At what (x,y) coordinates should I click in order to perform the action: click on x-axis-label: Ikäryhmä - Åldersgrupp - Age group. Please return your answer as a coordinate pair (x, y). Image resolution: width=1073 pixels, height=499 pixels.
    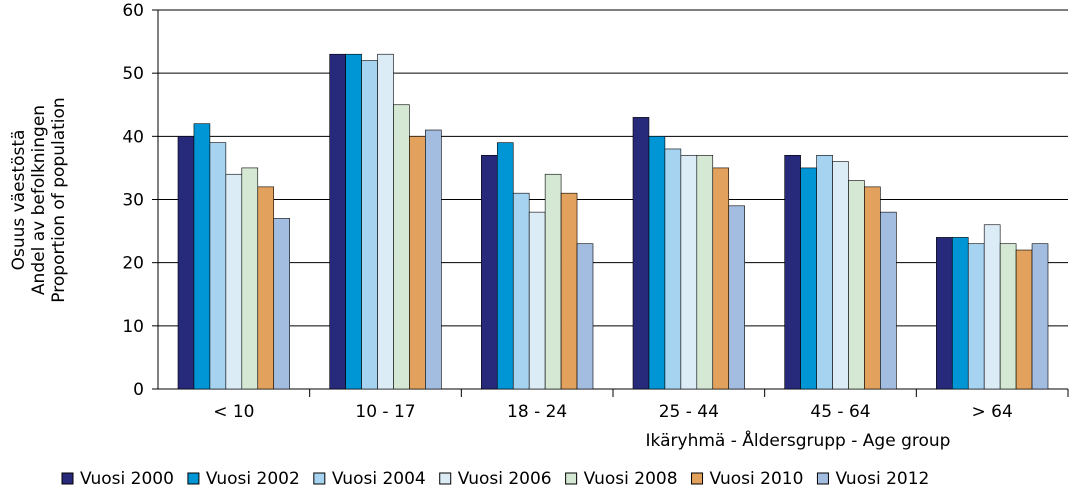
    Looking at the image, I should click on (798, 440).